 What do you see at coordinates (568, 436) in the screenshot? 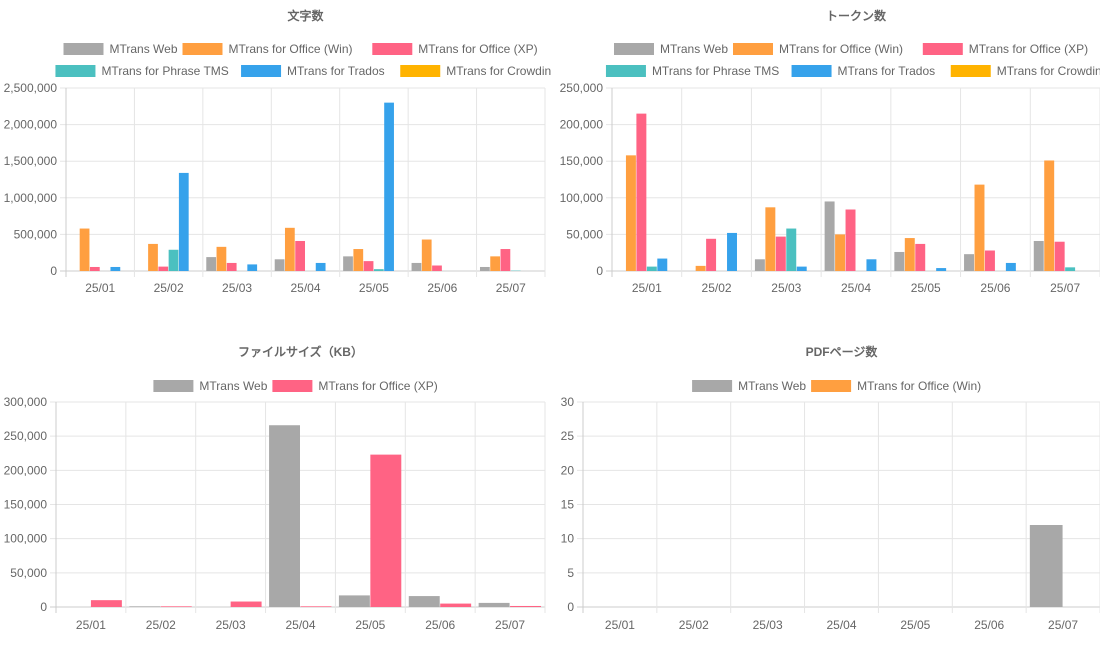
I see `y-tick-label: 25` at bounding box center [568, 436].